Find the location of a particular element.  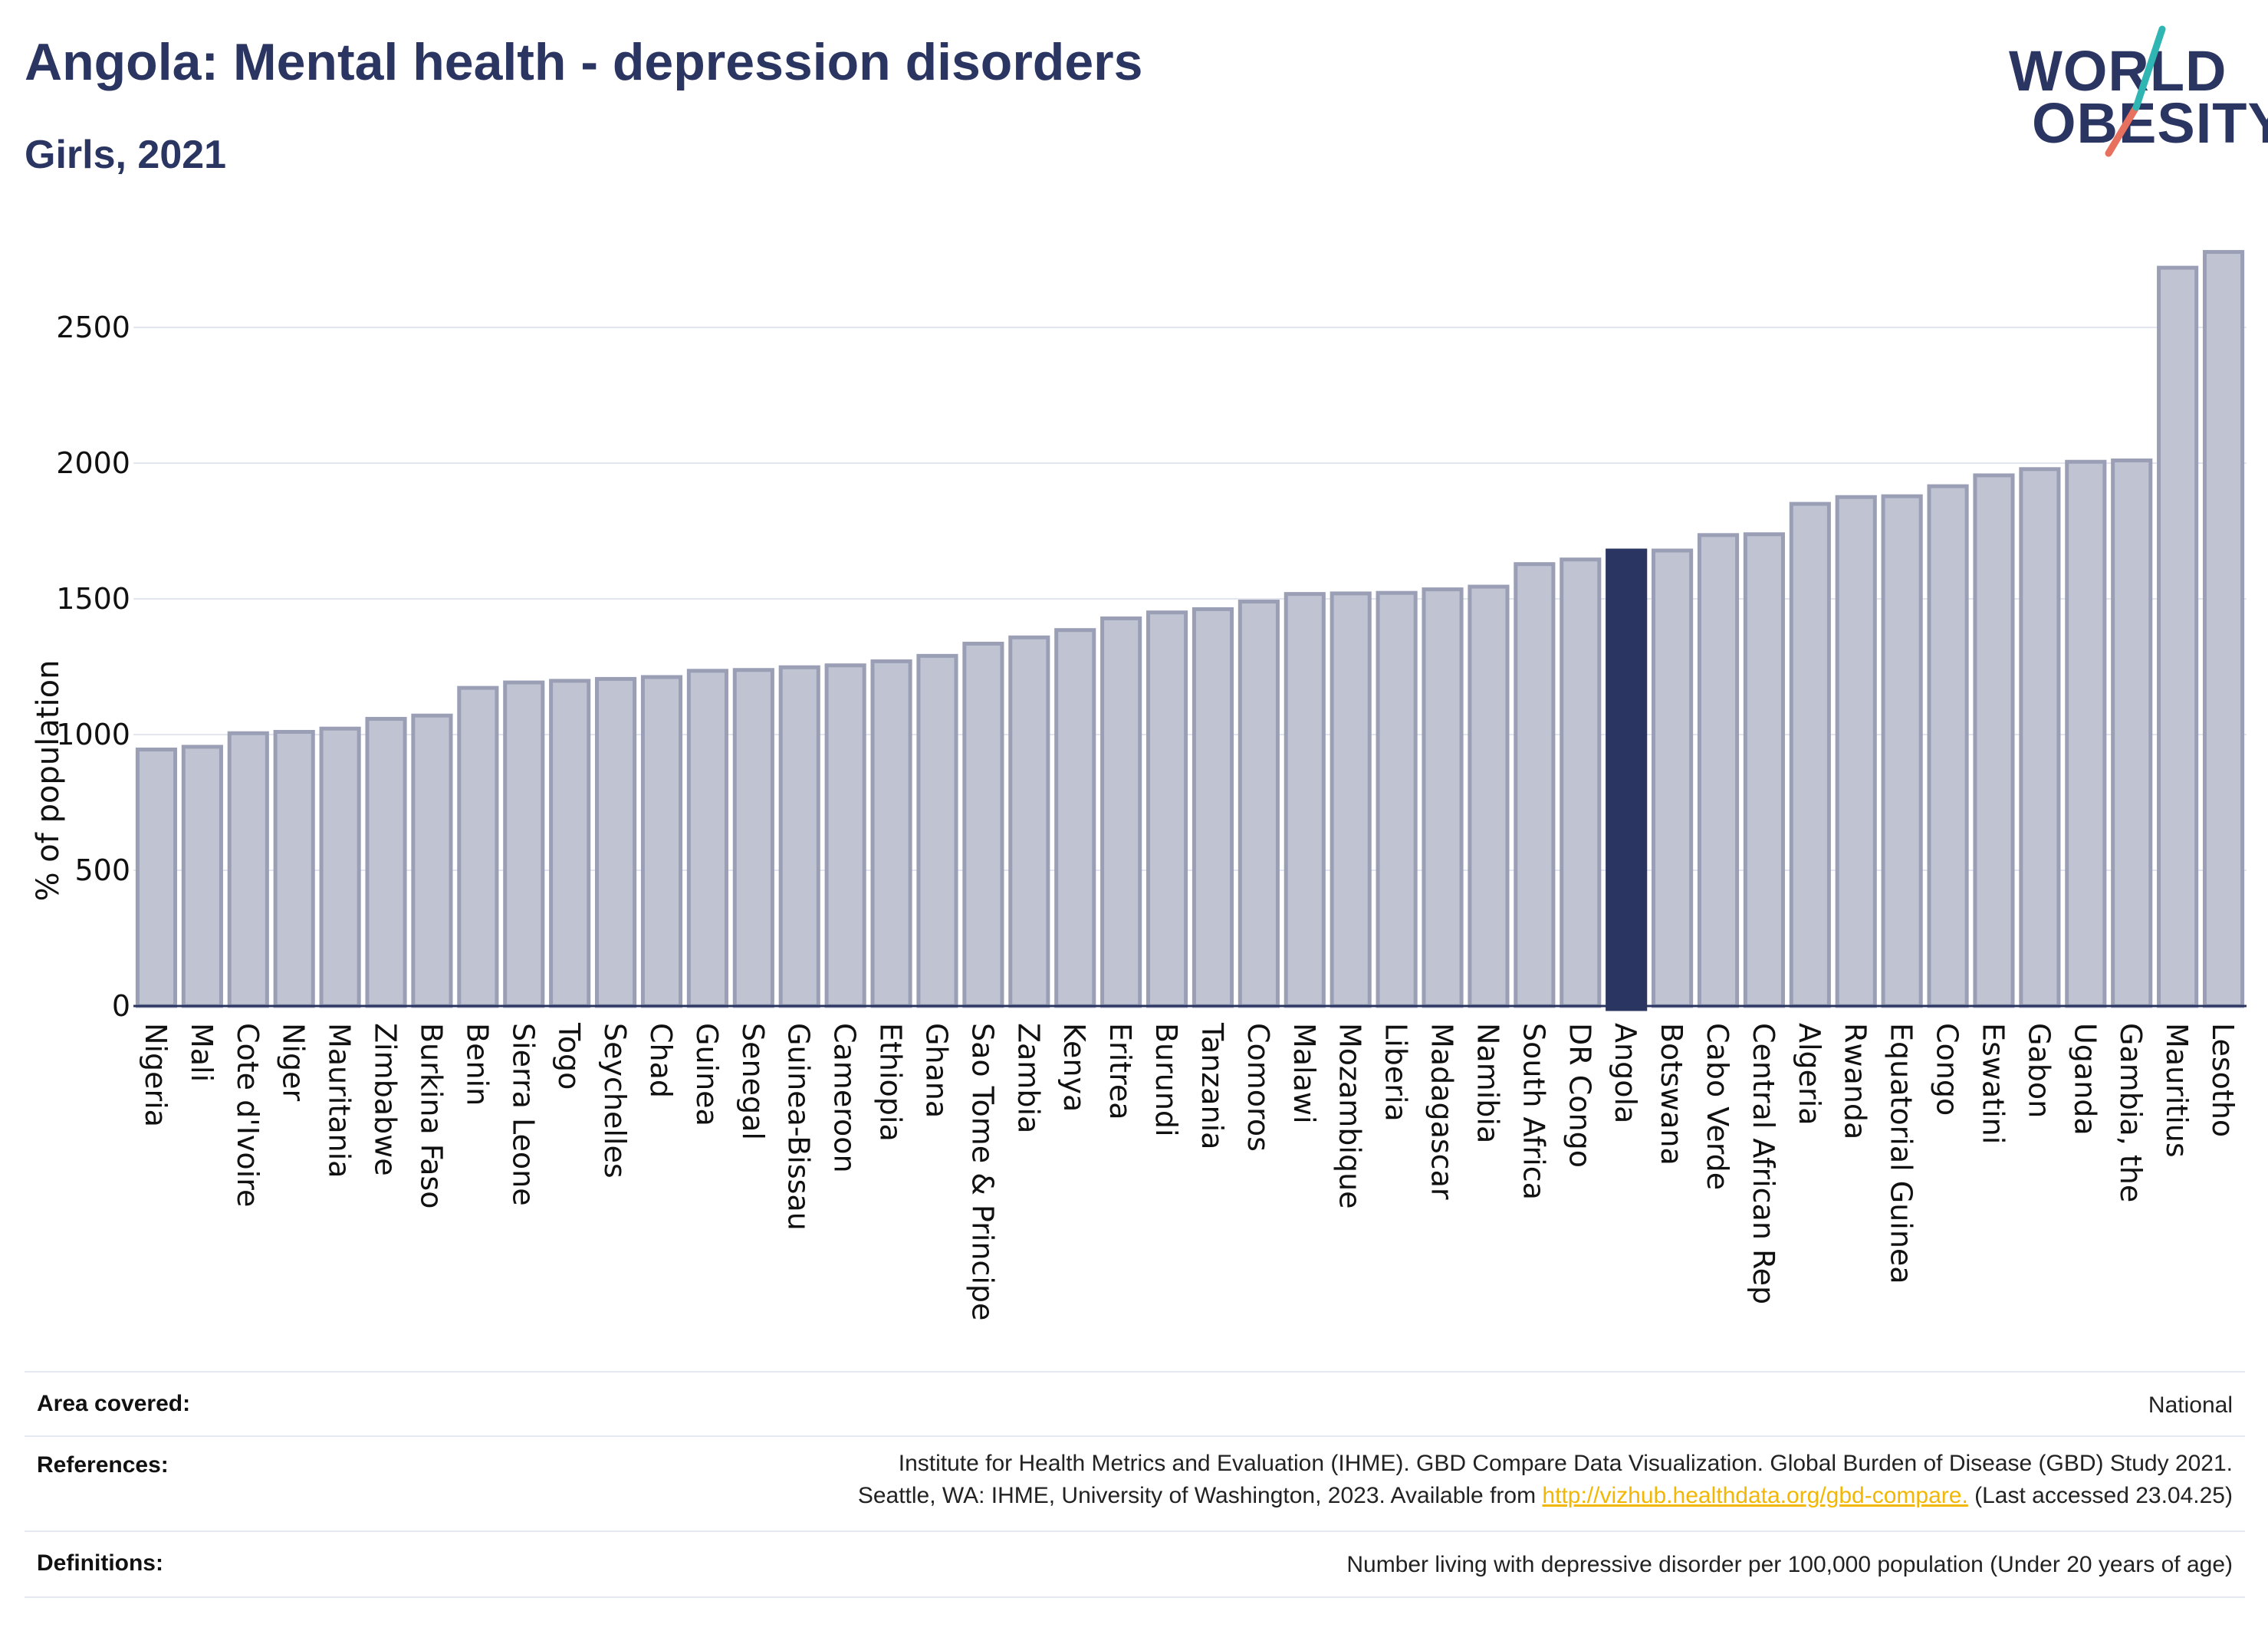

x-tick-label: Ethiopia is located at coordinates (891, 1082).